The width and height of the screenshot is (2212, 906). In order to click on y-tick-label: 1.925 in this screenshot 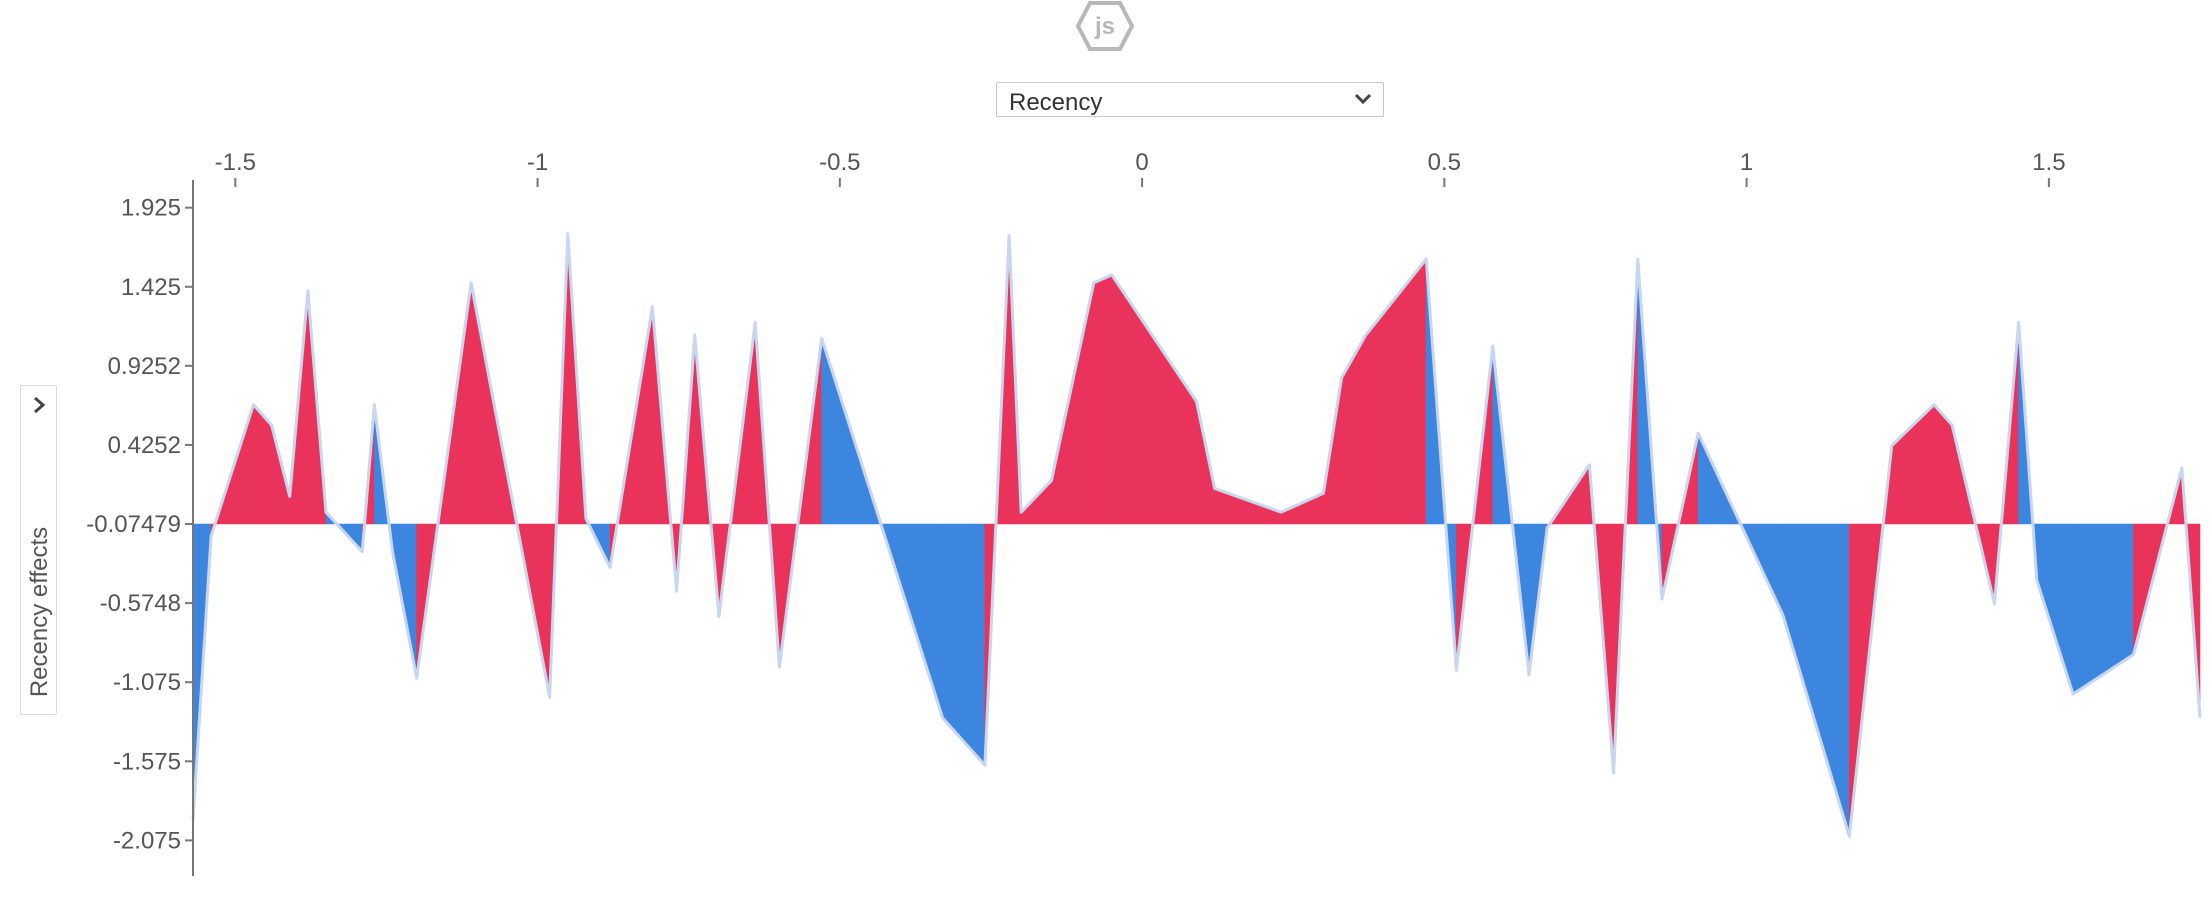, I will do `click(151, 208)`.